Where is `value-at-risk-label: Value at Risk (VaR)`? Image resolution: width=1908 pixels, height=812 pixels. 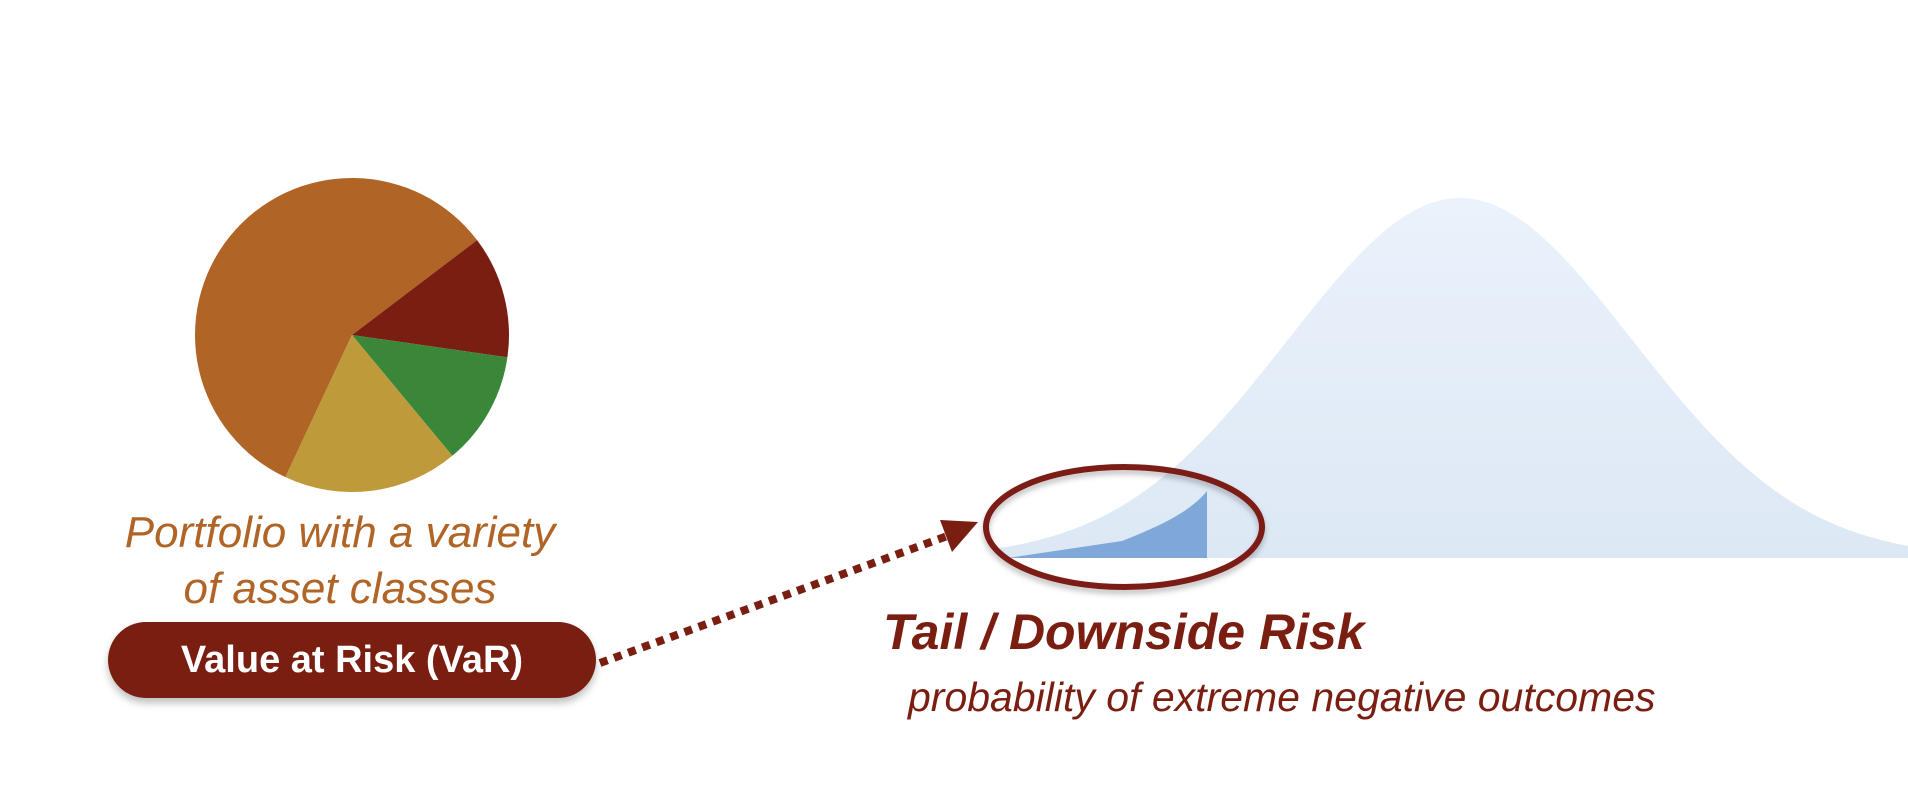
value-at-risk-label: Value at Risk (VaR) is located at coordinates (352, 659).